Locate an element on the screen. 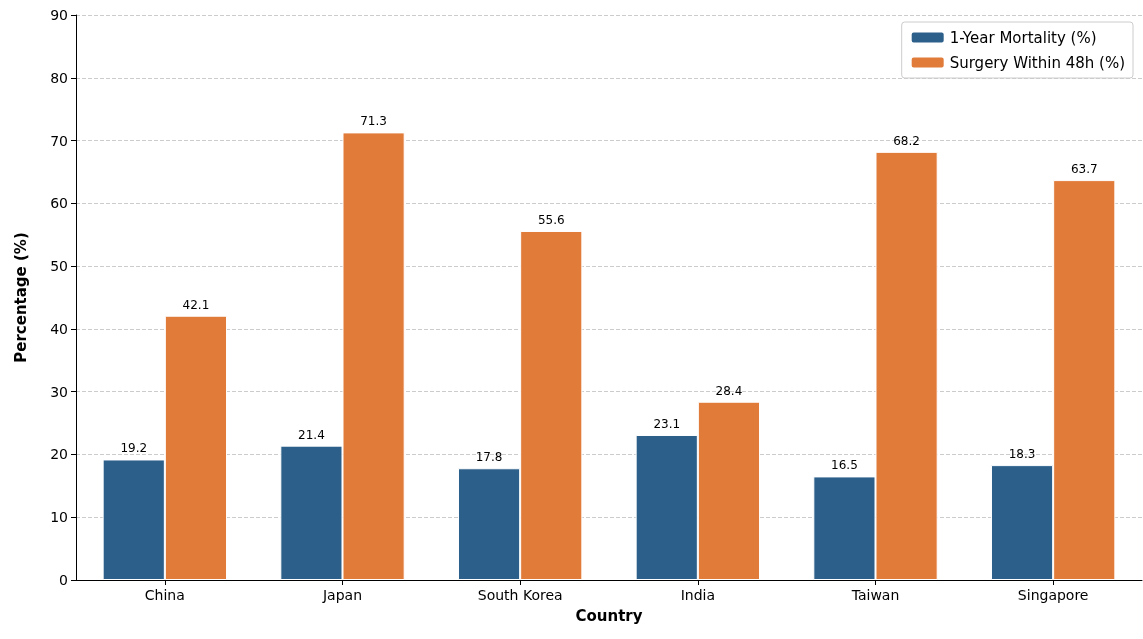  data-label: 42.1 is located at coordinates (196, 304).